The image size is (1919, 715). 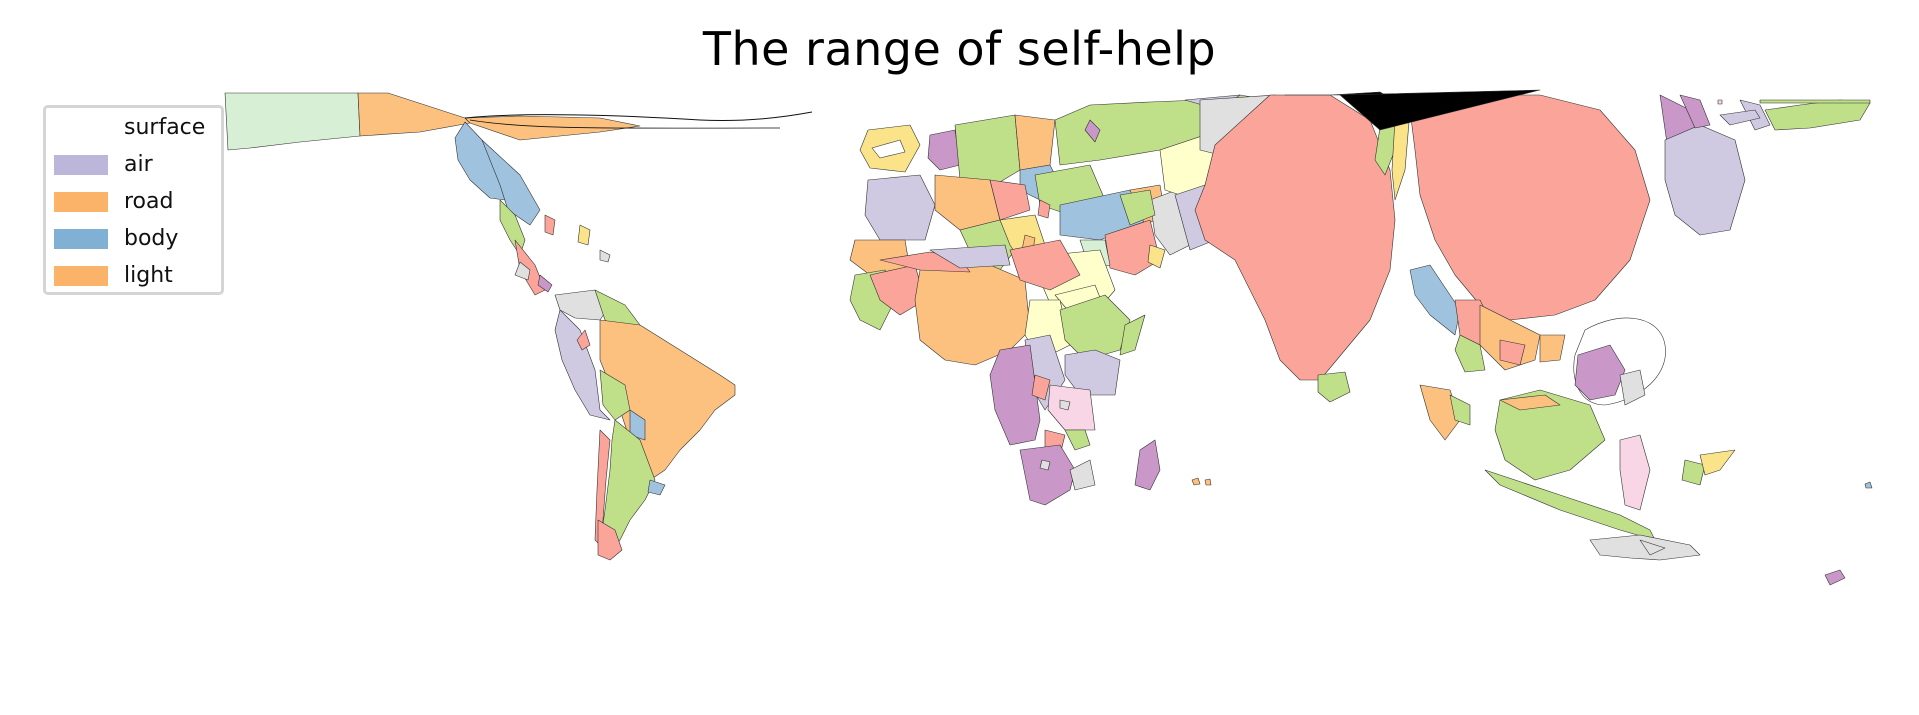 What do you see at coordinates (1137, 207) in the screenshot?
I see `region-afghan` at bounding box center [1137, 207].